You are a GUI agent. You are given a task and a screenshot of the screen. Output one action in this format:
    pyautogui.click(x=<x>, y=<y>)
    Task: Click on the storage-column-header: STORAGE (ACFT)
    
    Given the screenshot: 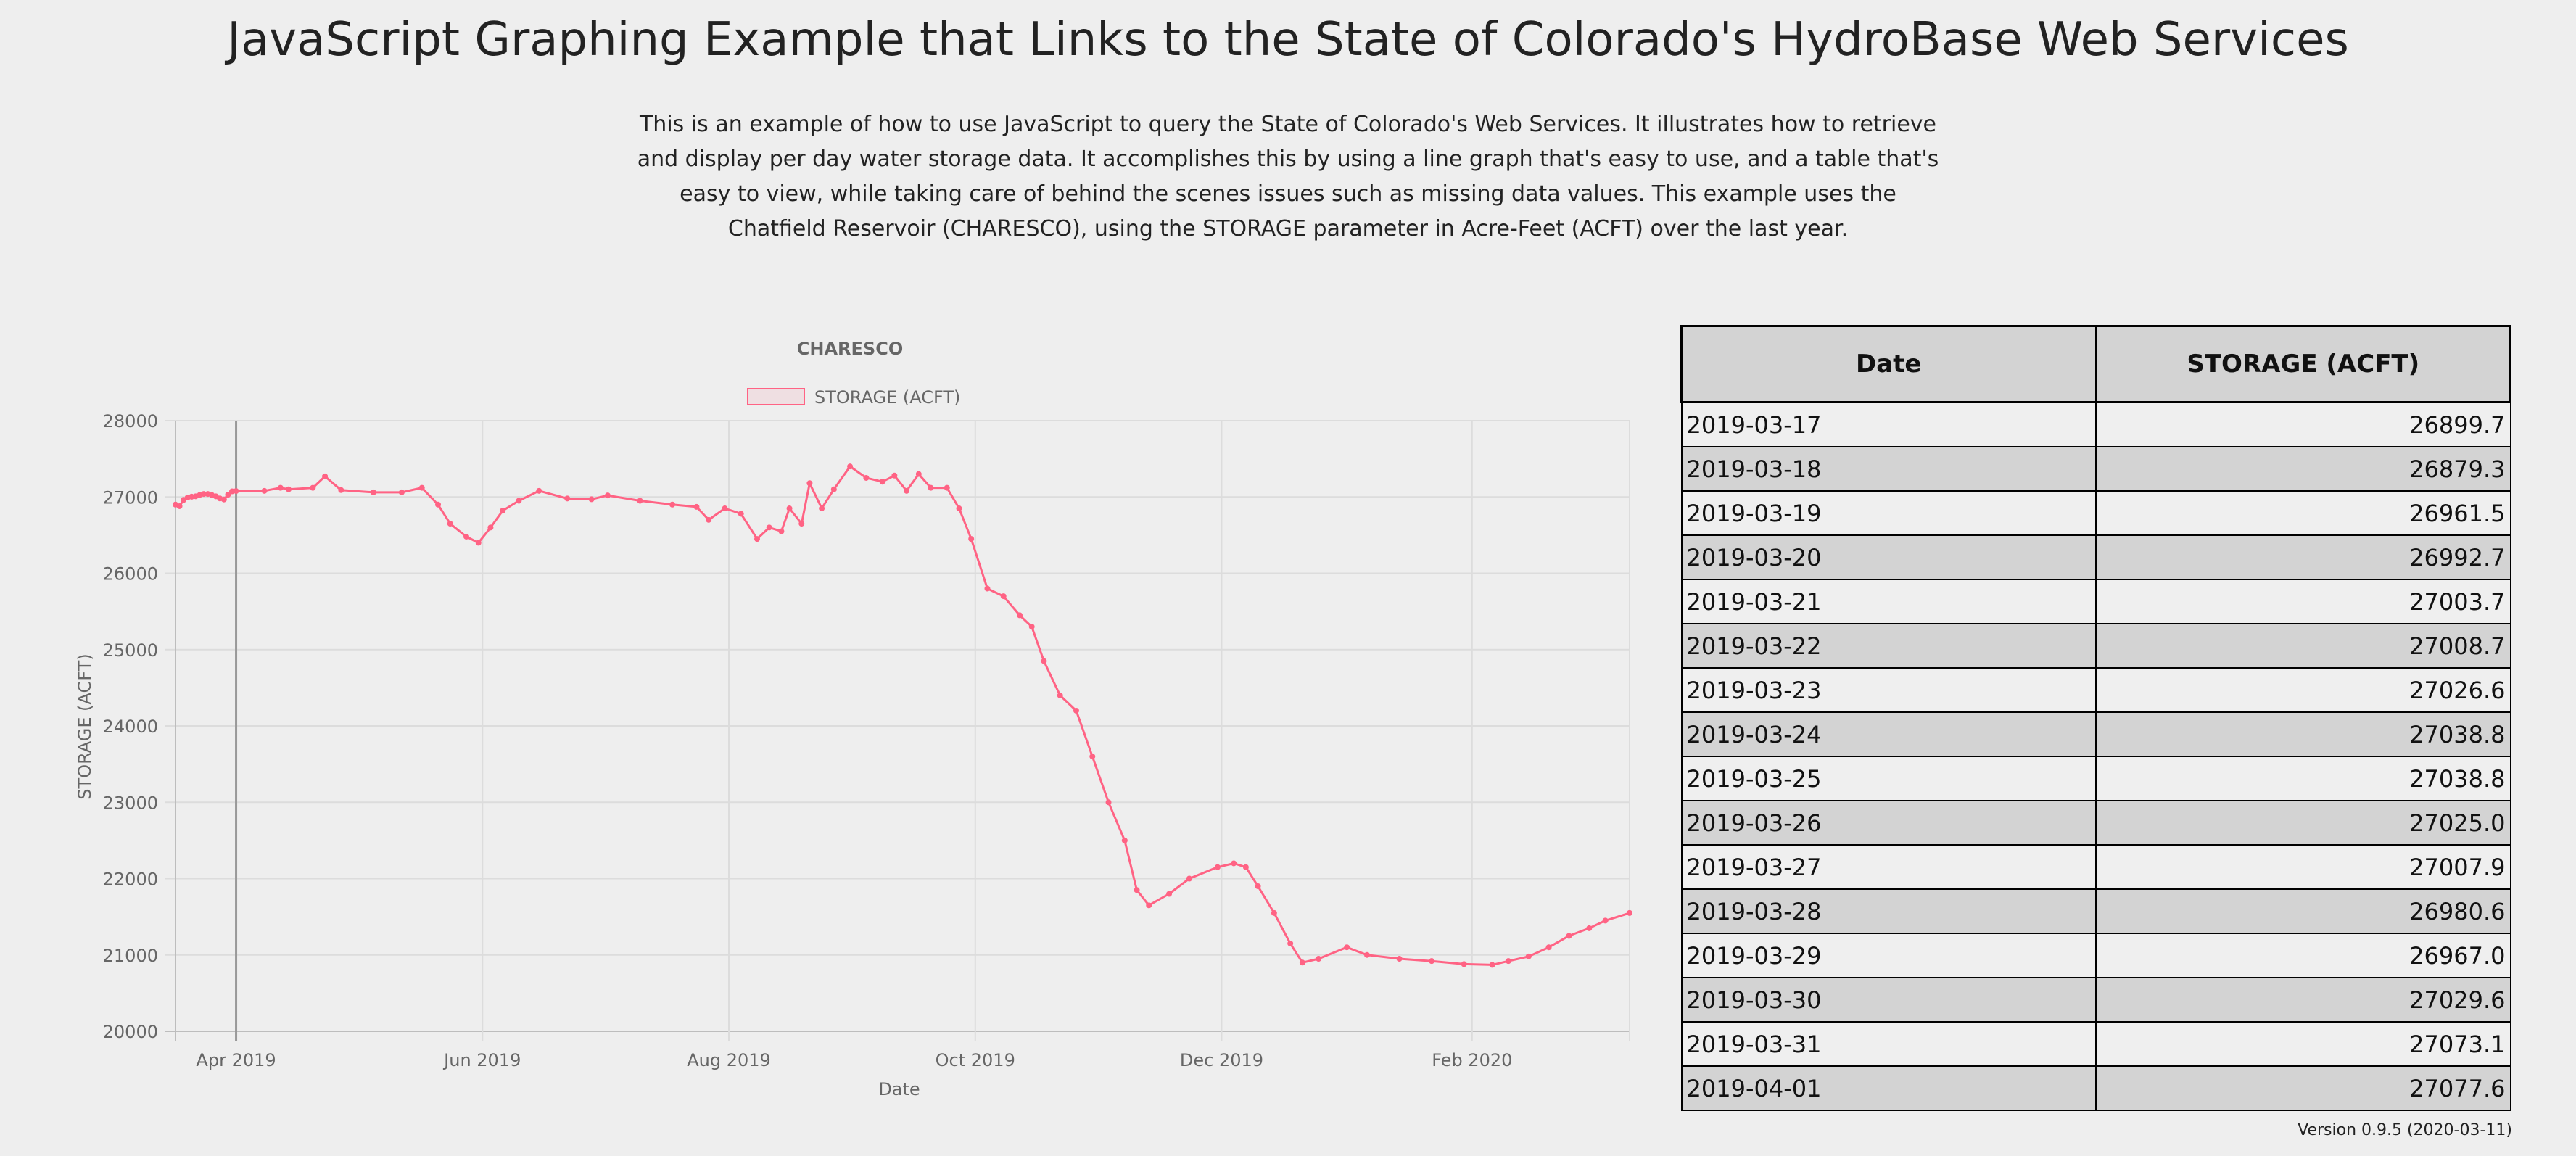 What is the action you would take?
    pyautogui.click(x=2302, y=364)
    